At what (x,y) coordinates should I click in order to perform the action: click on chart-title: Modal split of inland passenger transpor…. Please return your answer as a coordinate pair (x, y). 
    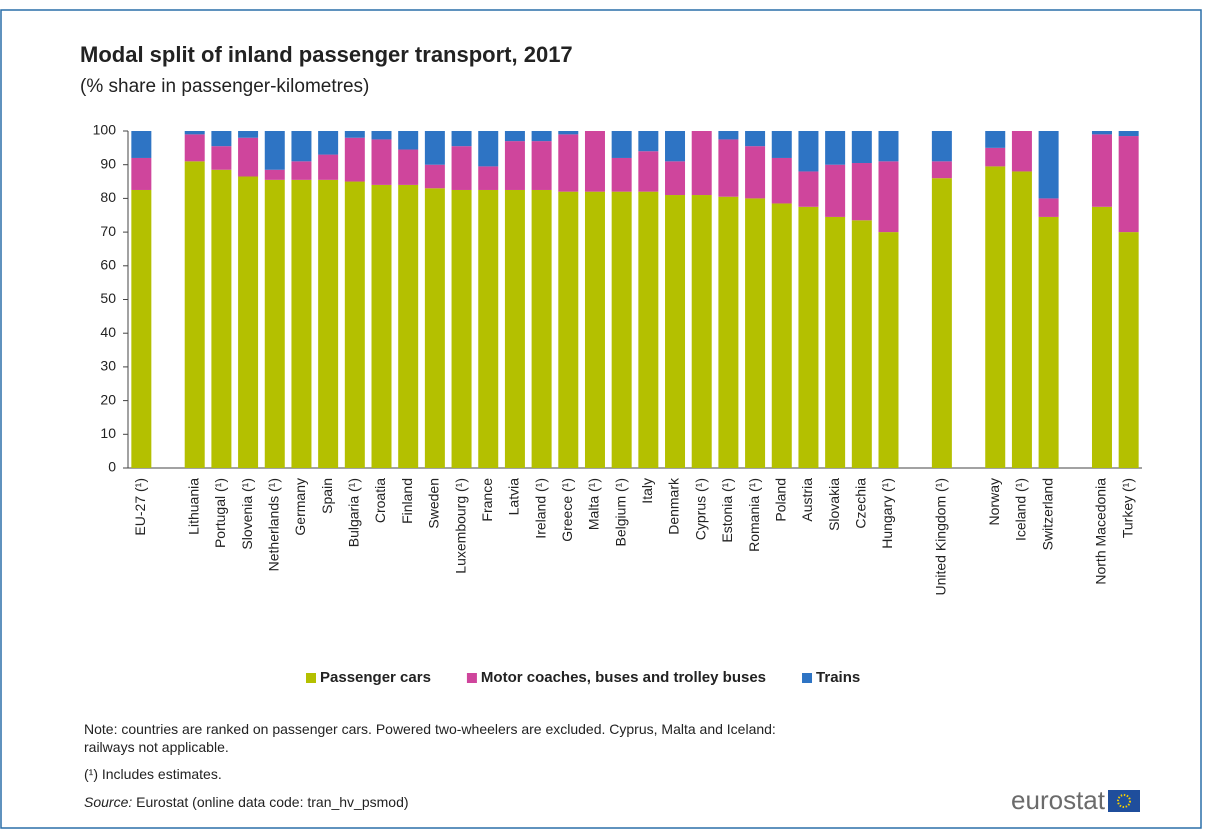
    Looking at the image, I should click on (326, 54).